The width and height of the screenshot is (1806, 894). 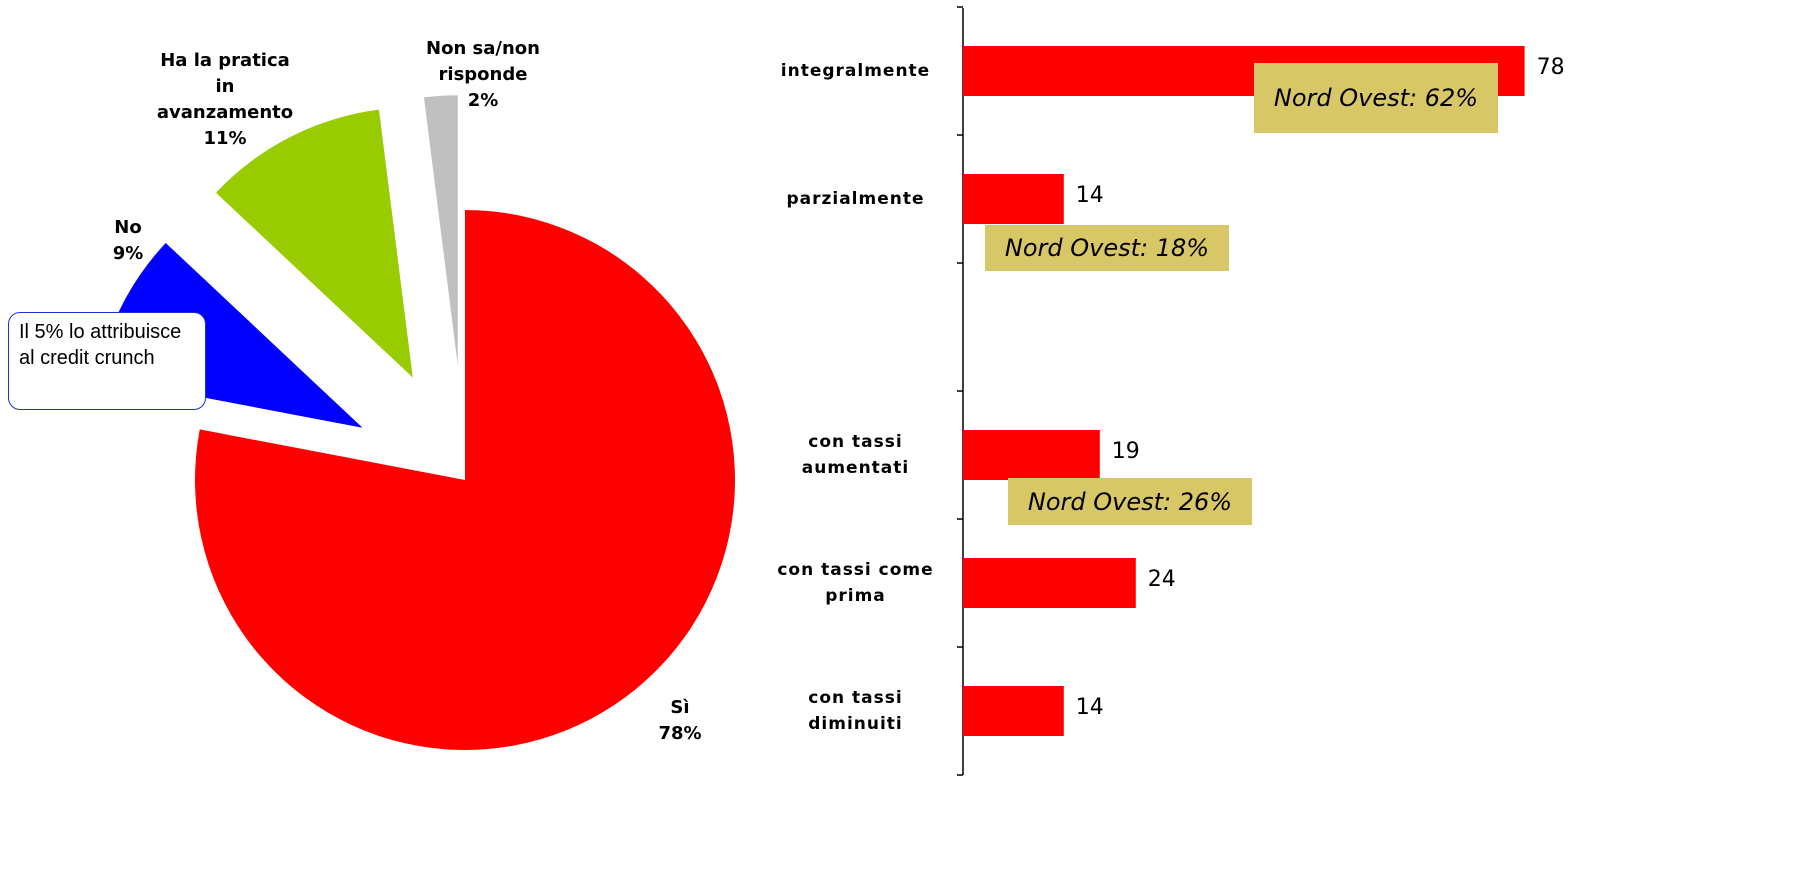 What do you see at coordinates (225, 86) in the screenshot?
I see `slice-name: Ha la pratica in avanzamento` at bounding box center [225, 86].